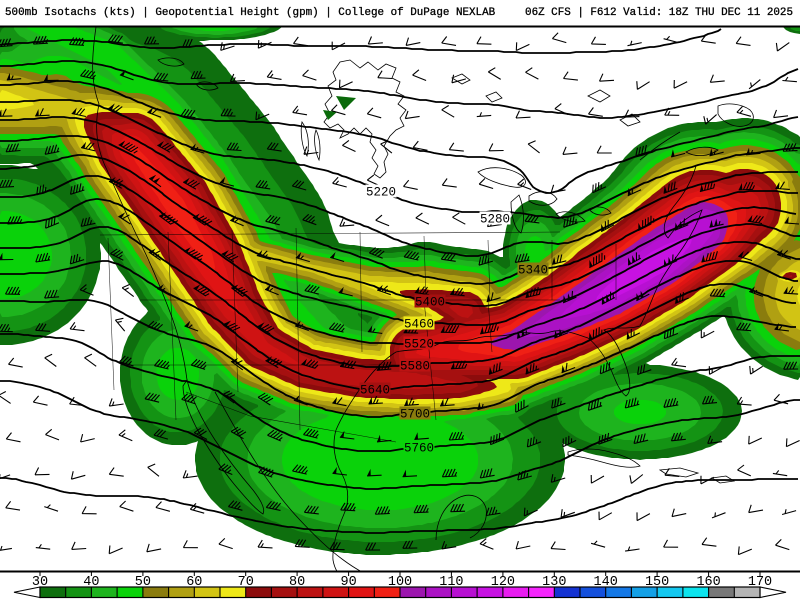 This screenshot has height=600, width=800. What do you see at coordinates (91, 582) in the screenshot?
I see `svg-text: 40` at bounding box center [91, 582].